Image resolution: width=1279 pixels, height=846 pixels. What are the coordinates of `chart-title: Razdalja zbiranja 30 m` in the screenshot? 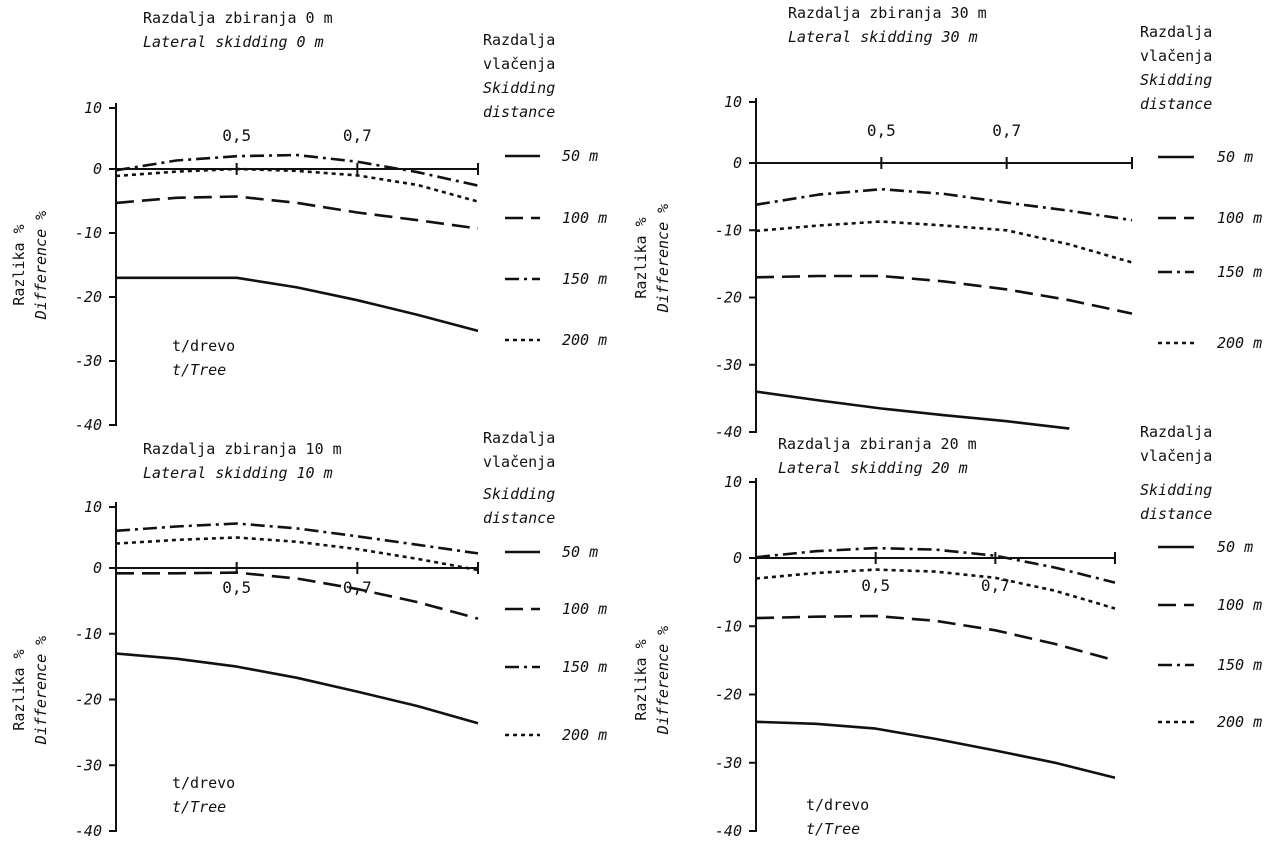 It's located at (887, 13).